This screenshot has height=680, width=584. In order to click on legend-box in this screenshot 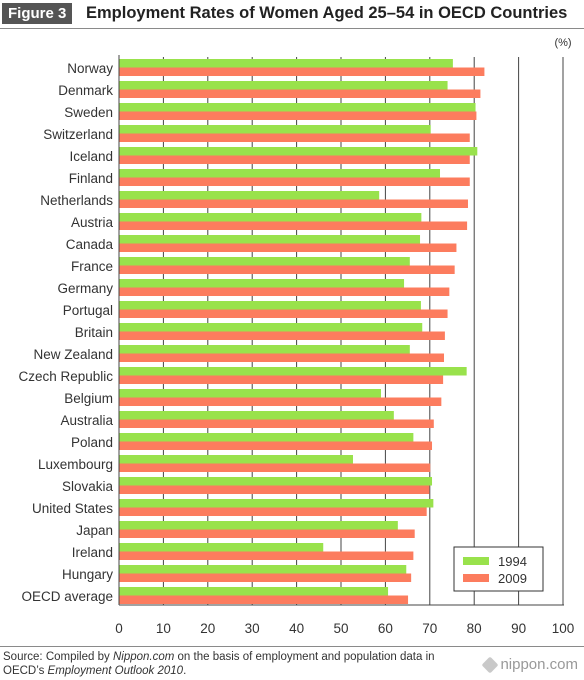, I will do `click(498, 569)`.